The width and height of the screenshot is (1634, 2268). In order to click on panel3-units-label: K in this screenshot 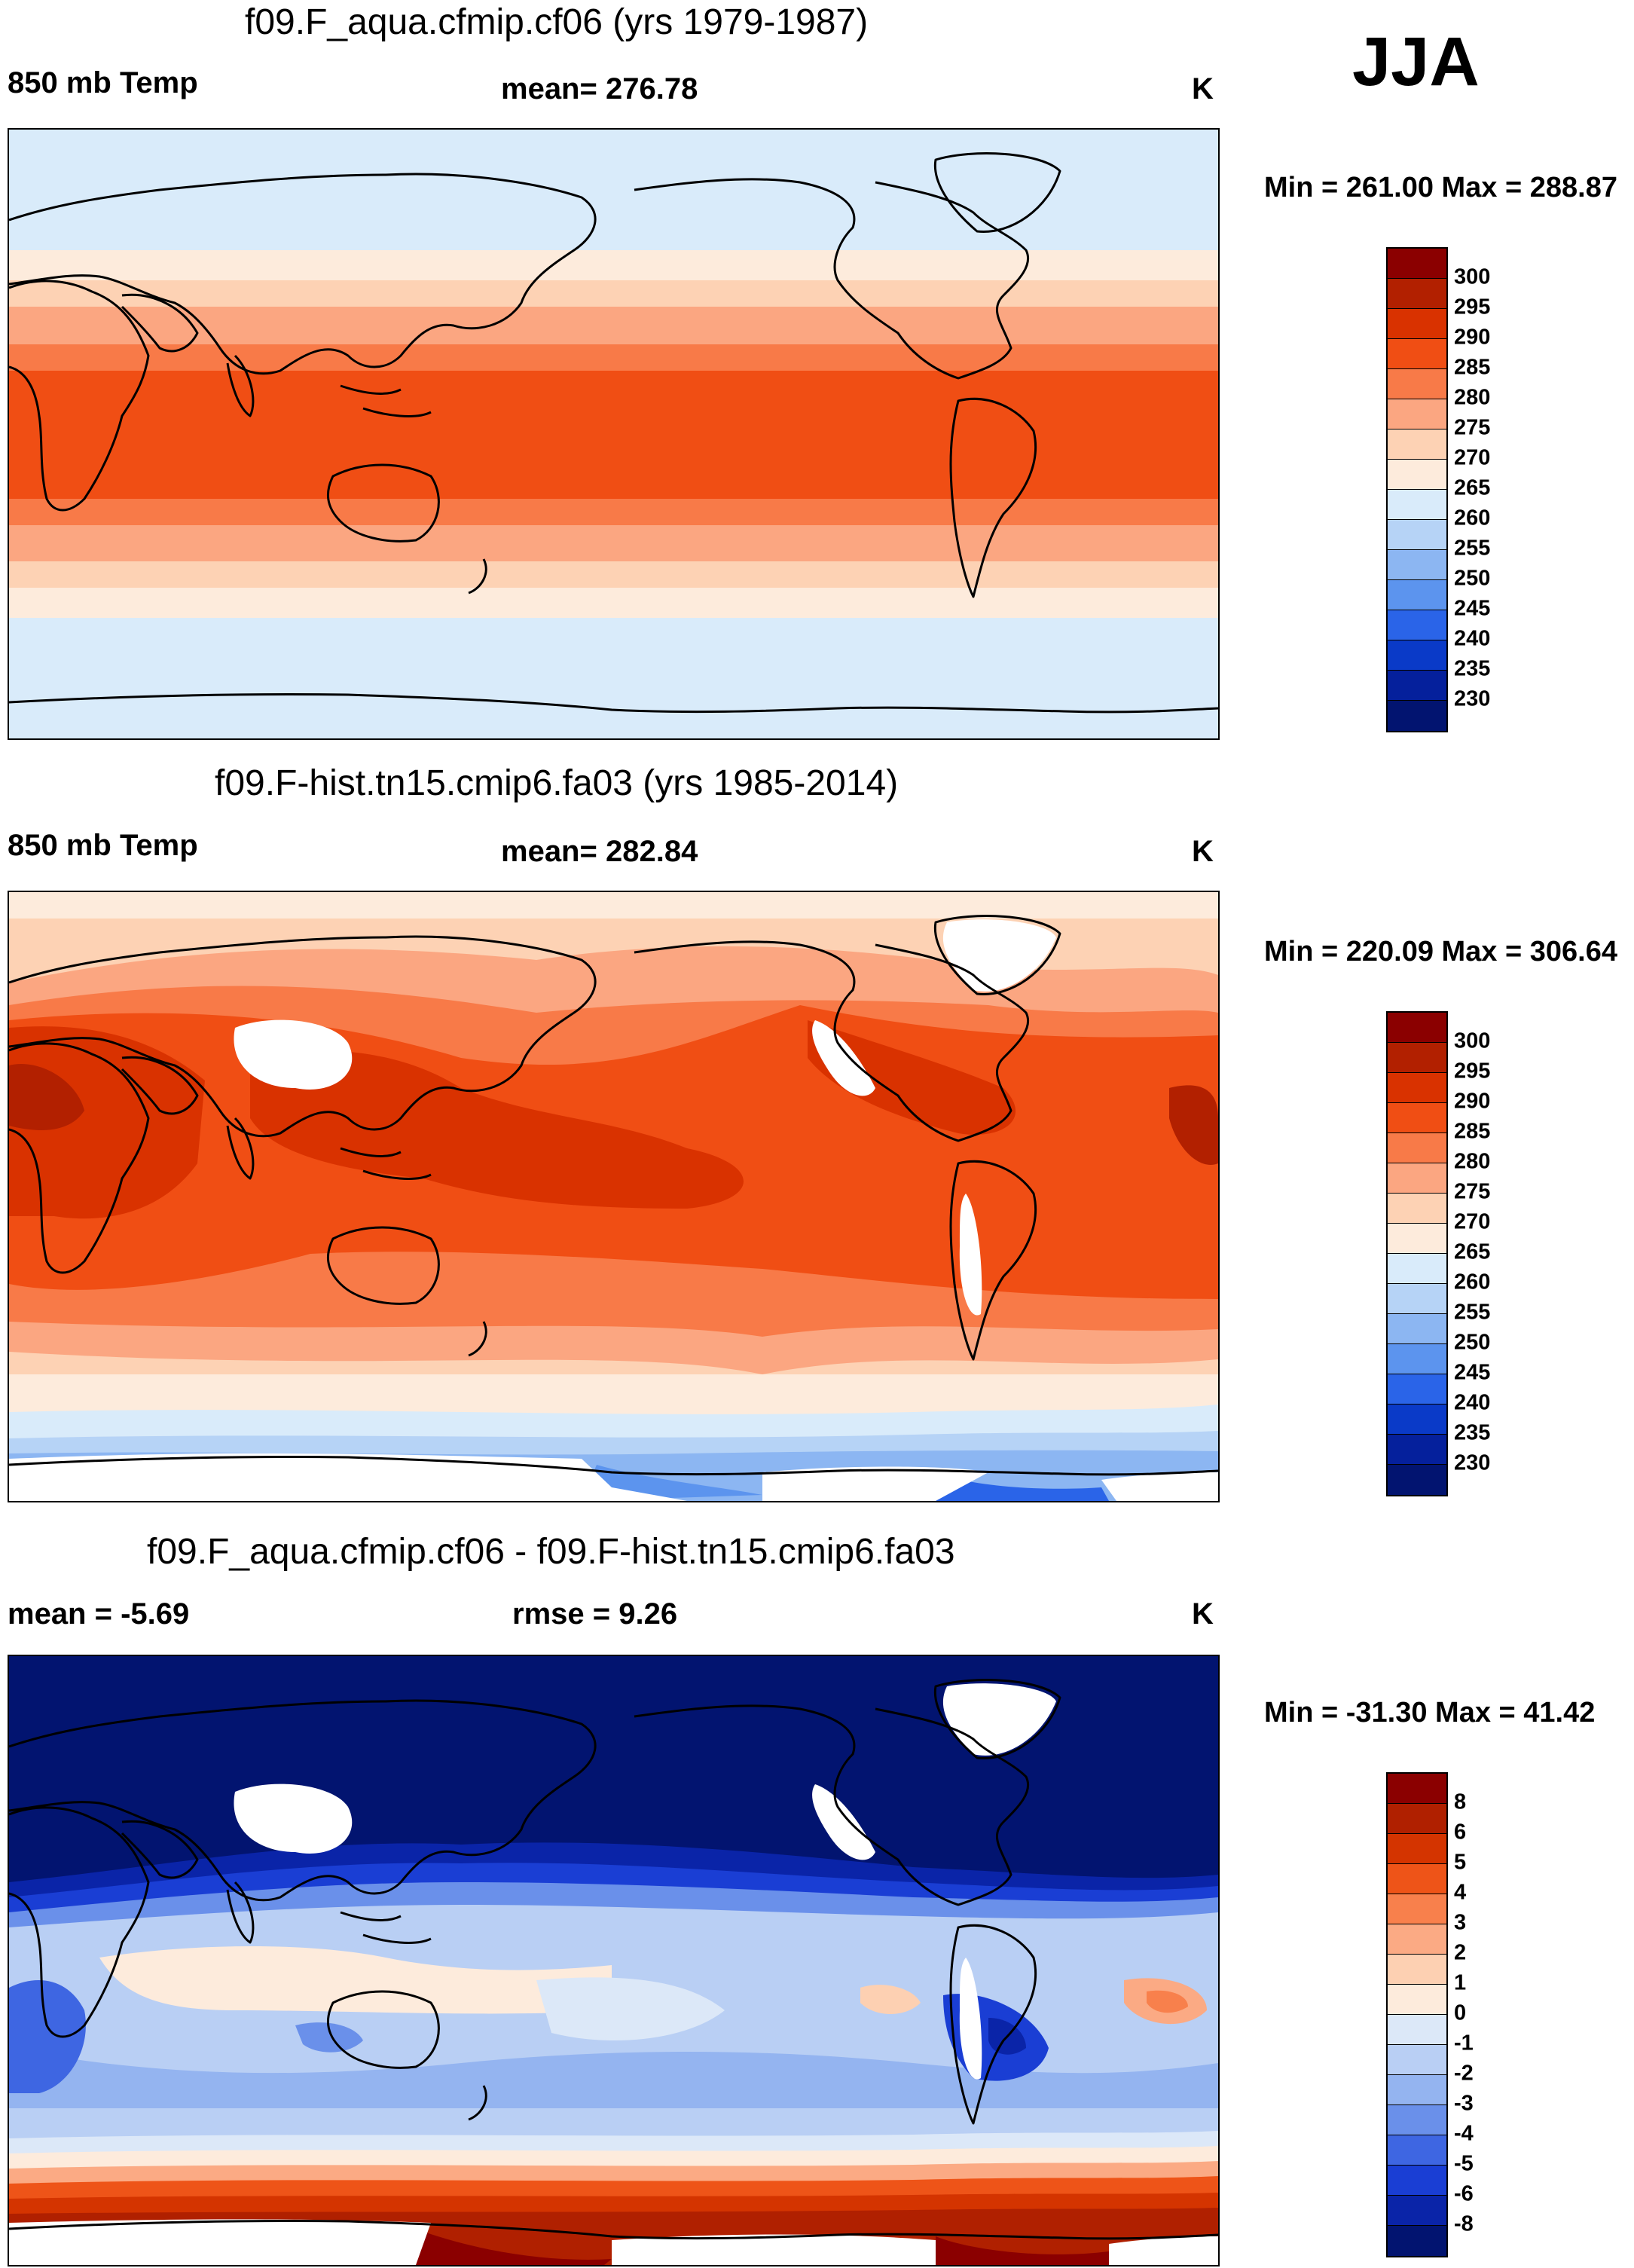, I will do `click(1203, 1614)`.